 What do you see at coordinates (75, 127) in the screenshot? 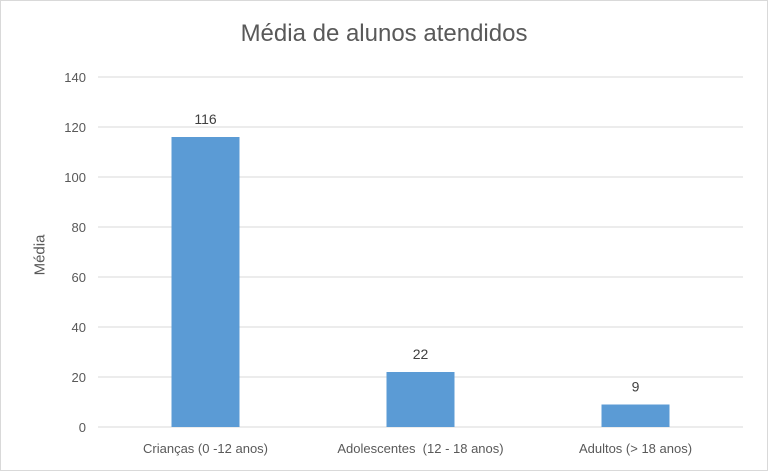
I see `y-tick-label: 120` at bounding box center [75, 127].